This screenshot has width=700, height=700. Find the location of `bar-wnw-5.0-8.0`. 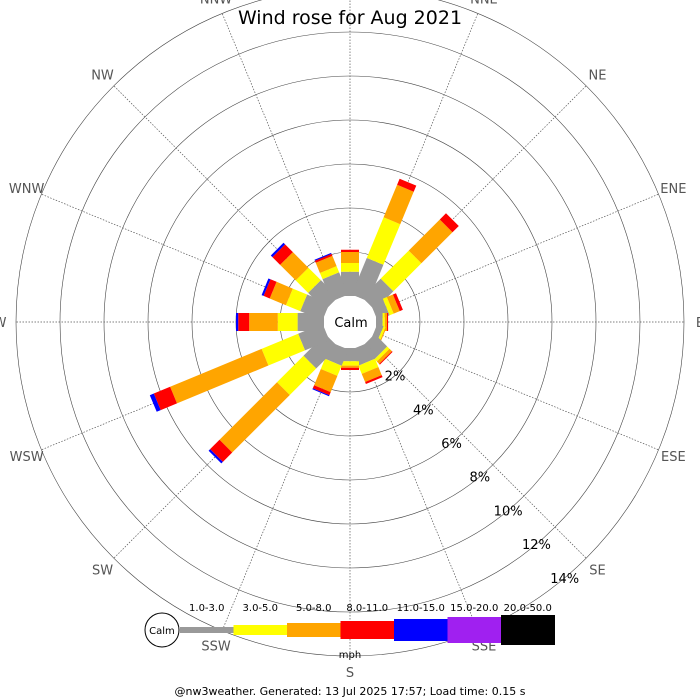

bar-wnw-5.0-8.0 is located at coordinates (281, 293).